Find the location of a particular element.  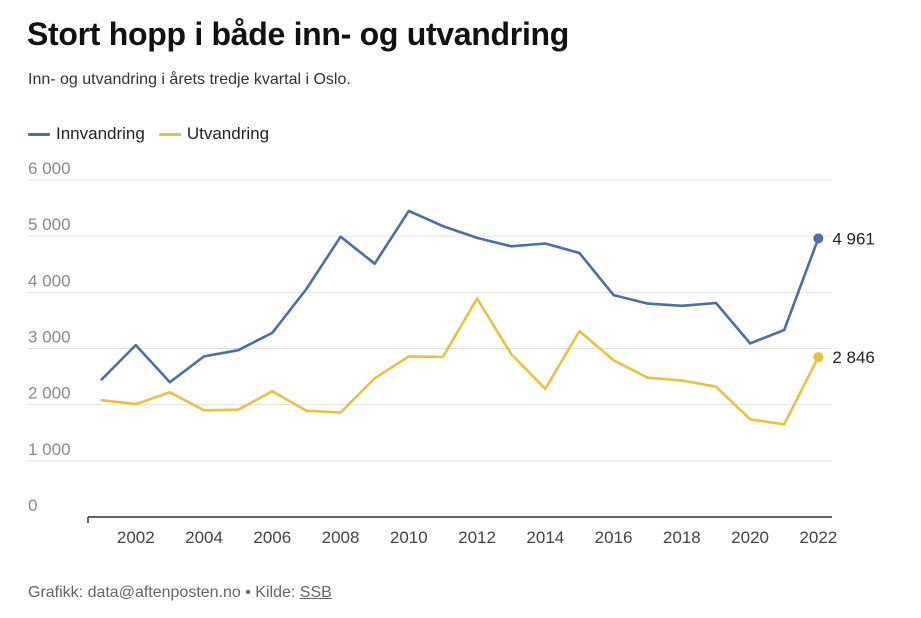

footer-credit: Grafikk: data@aftenposten.no • Kilde: is located at coordinates (164, 592).